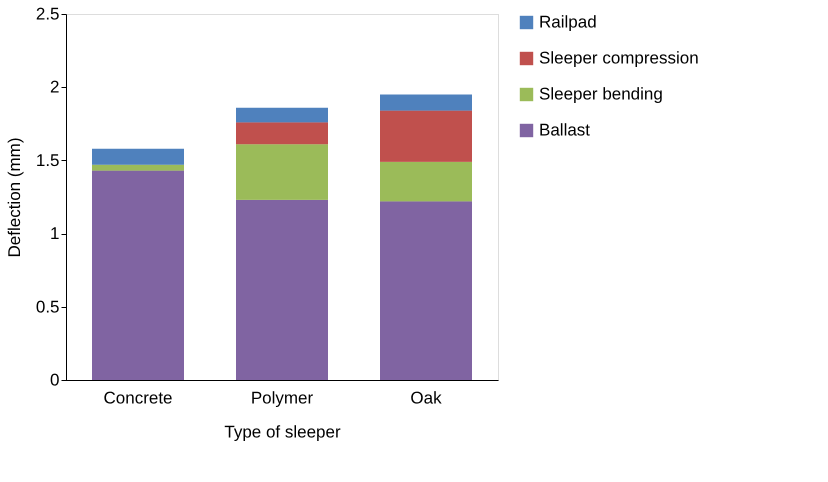 Image resolution: width=828 pixels, height=482 pixels. Describe the element at coordinates (564, 130) in the screenshot. I see `legend-label: Ballast` at that location.